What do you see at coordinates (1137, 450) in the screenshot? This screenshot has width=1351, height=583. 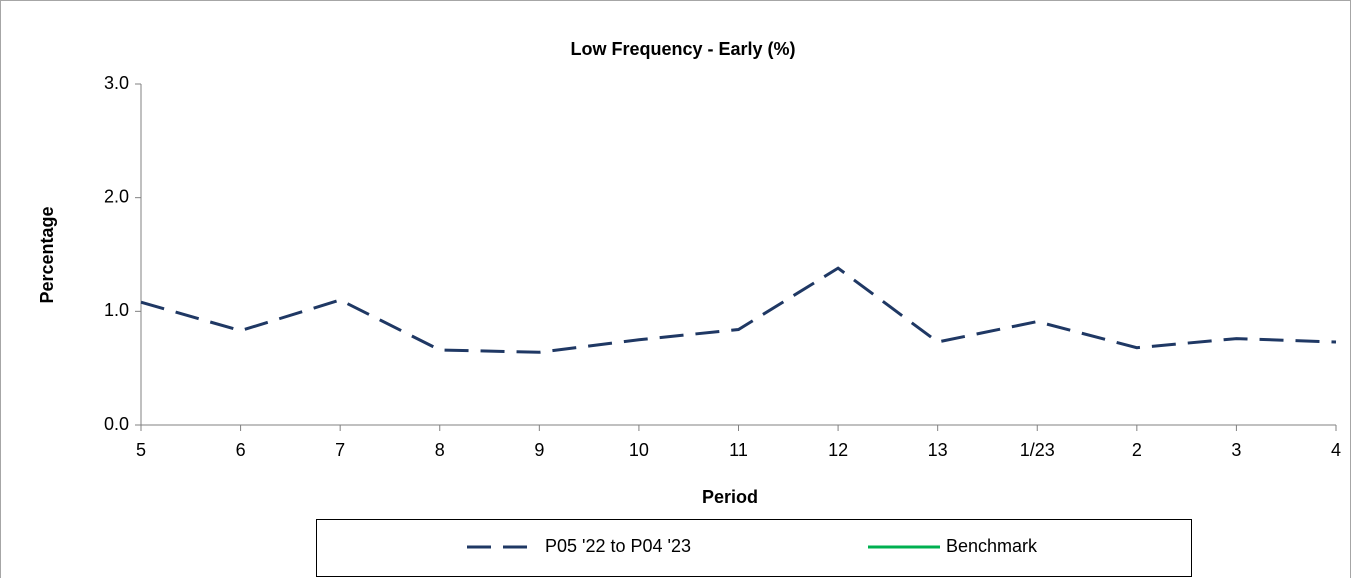 I see `x-tick-label: 2` at bounding box center [1137, 450].